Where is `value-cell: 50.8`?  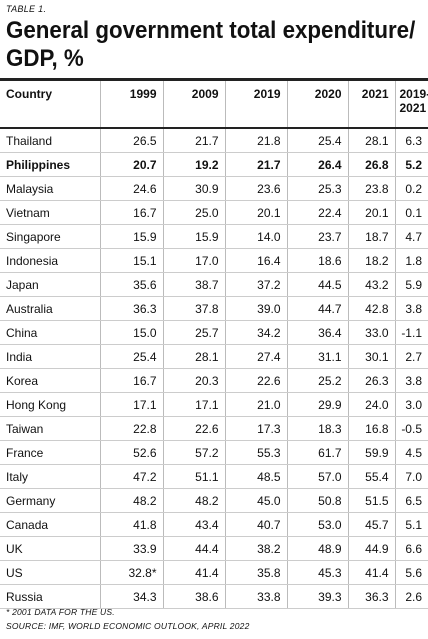
value-cell: 50.8 is located at coordinates (317, 500).